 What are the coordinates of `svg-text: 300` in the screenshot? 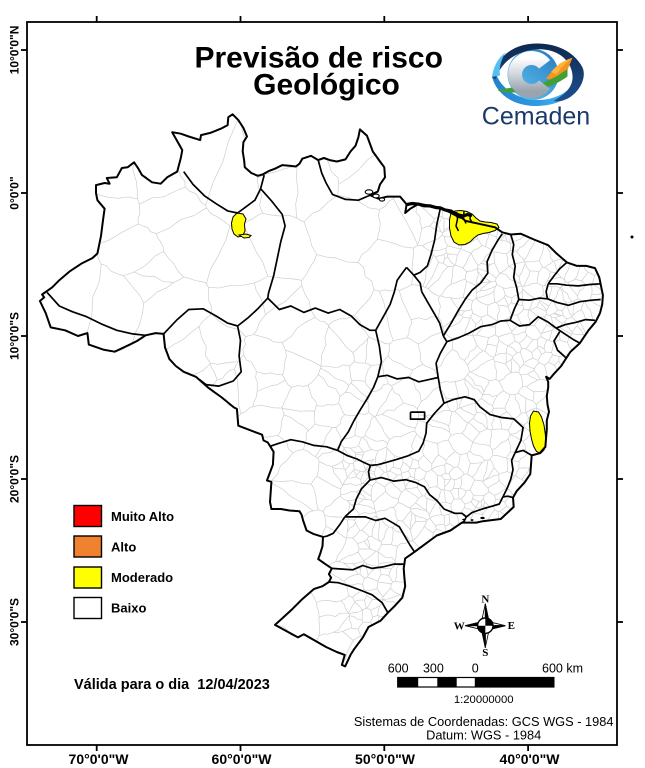 It's located at (433, 669).